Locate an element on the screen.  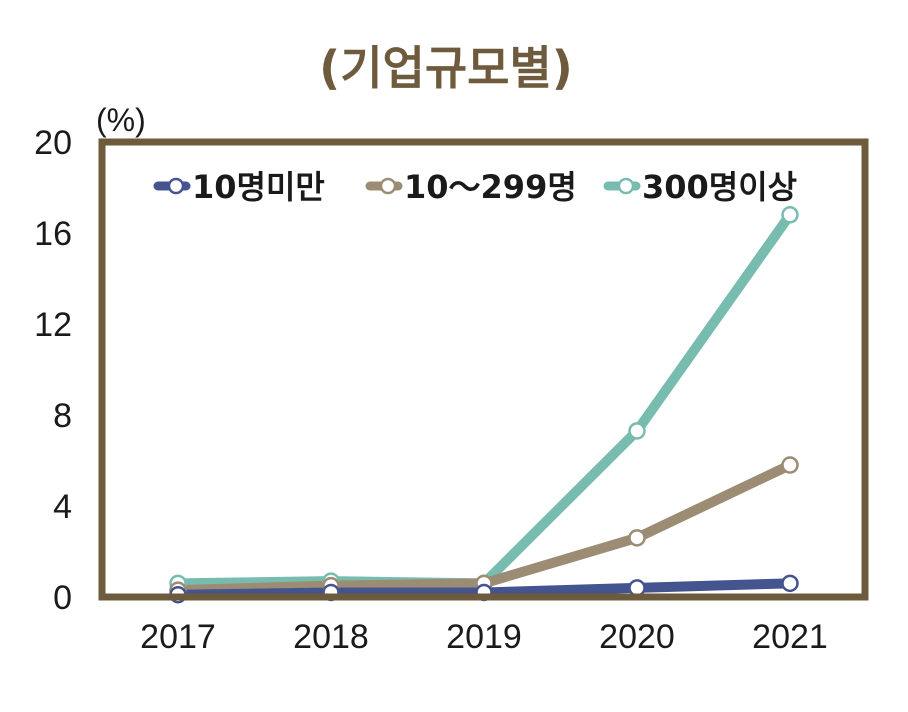
x-tick-label: 2017 is located at coordinates (178, 637).